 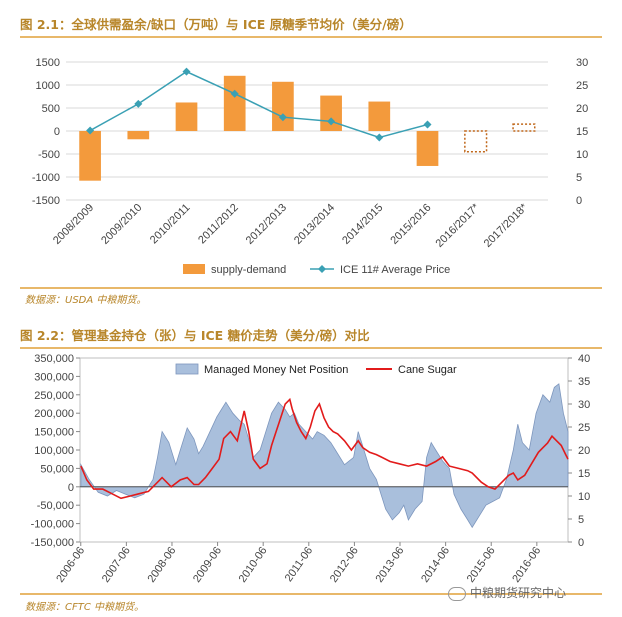 I want to click on y-left-tick-label: -150,000, so click(x=52, y=543).